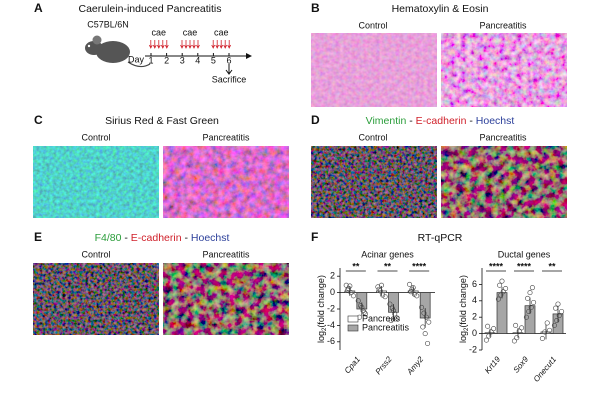 This screenshot has height=400, width=600. I want to click on significance: **, so click(356, 266).